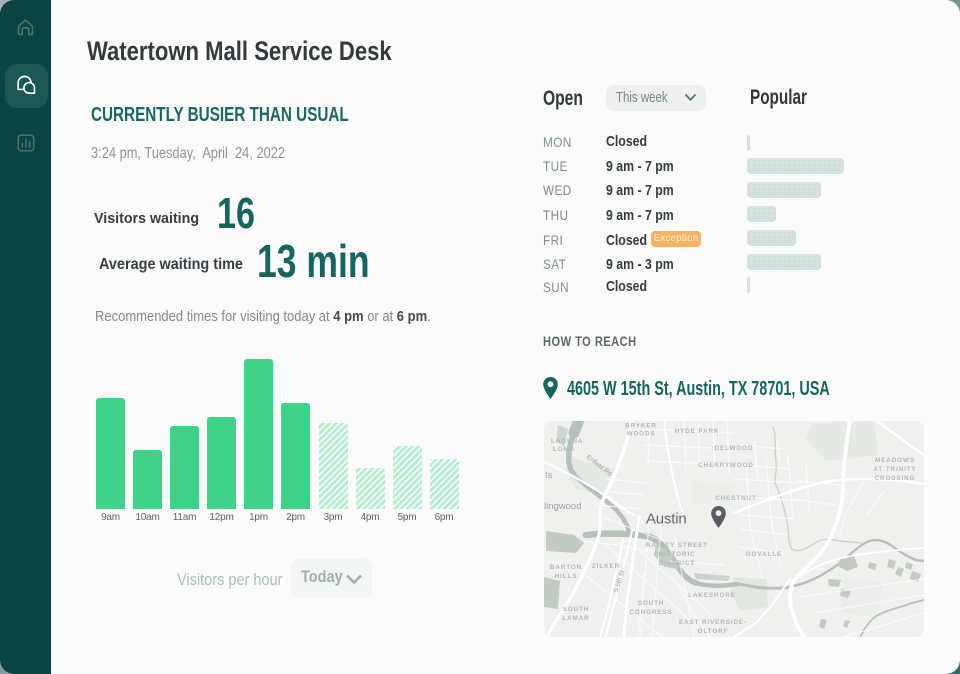  Describe the element at coordinates (567, 441) in the screenshot. I see `svg-text: LAGUNA` at that location.